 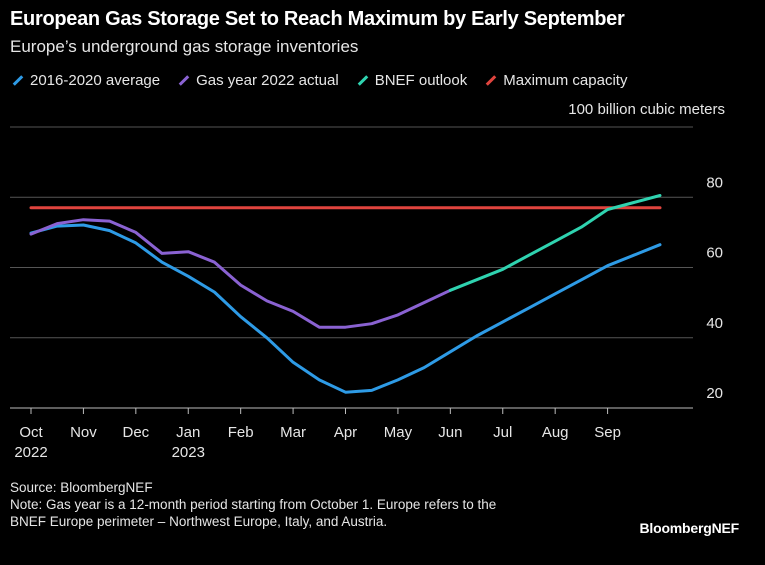 I want to click on x-tick-label: Jan, so click(x=188, y=432).